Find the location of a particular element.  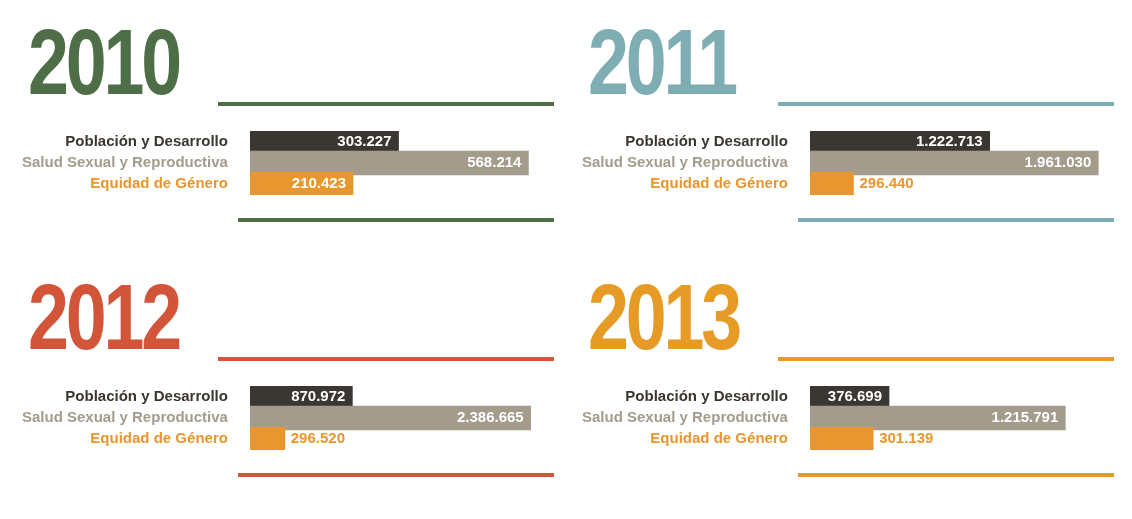

chart-title: 2013 is located at coordinates (664, 317).